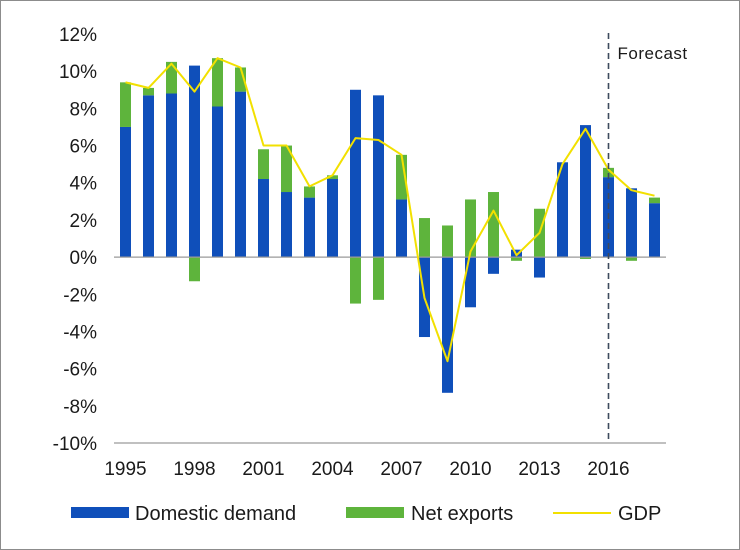  Describe the element at coordinates (215, 514) in the screenshot. I see `legend-label-domestic-demand: Domestic demand` at that location.